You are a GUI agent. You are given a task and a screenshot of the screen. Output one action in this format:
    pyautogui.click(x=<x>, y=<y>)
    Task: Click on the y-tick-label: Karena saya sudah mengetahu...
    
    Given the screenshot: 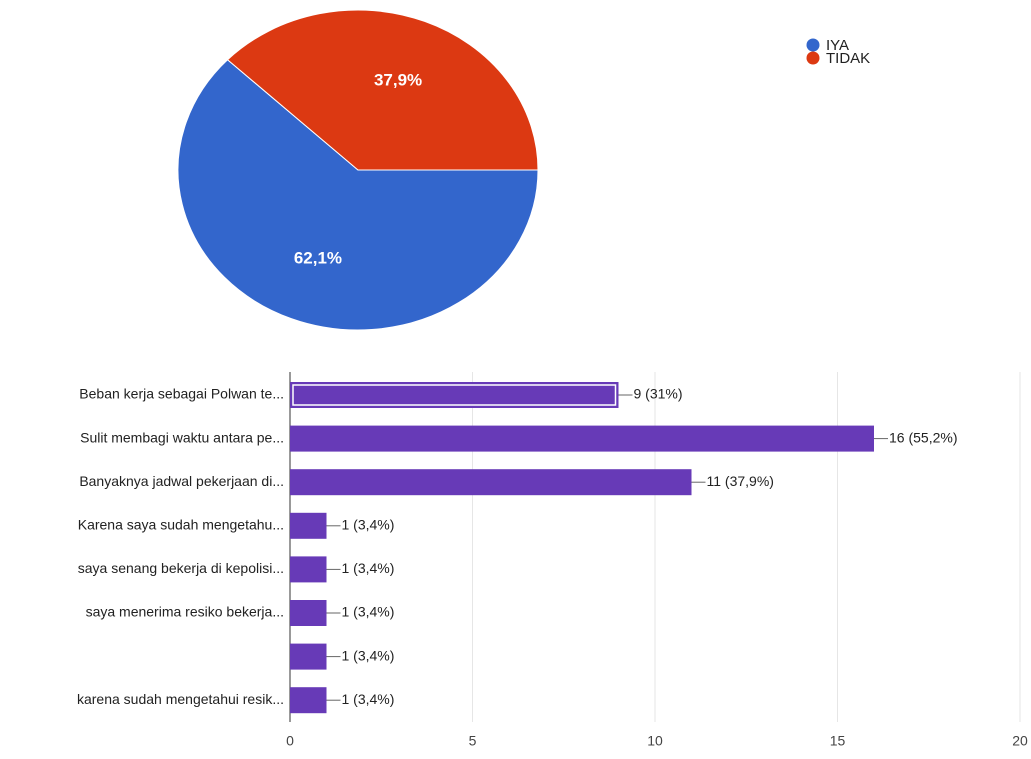 What is the action you would take?
    pyautogui.click(x=181, y=525)
    